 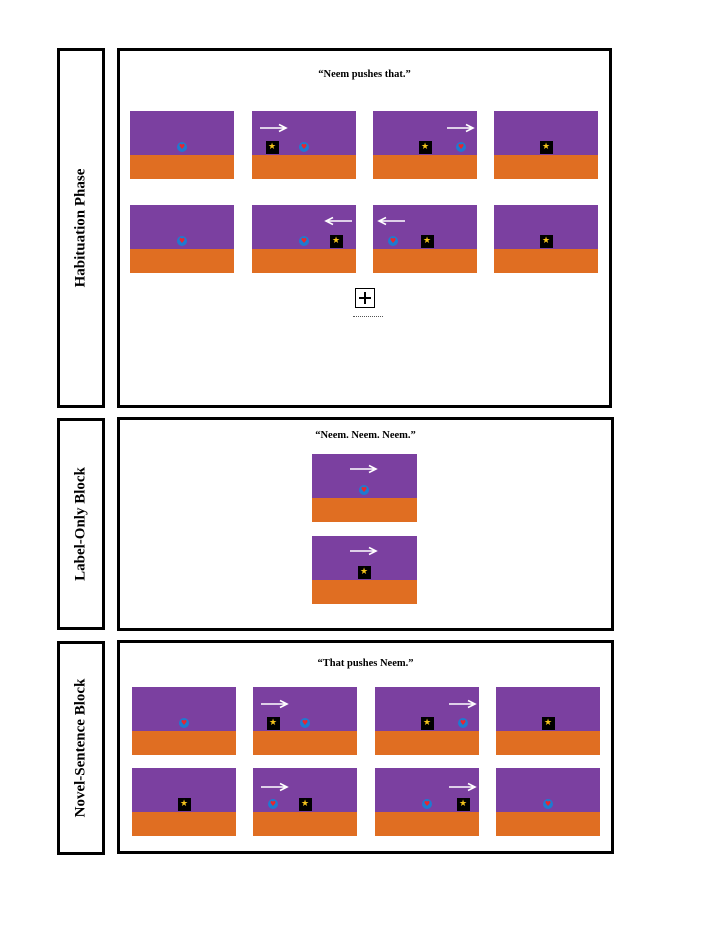 I want to click on novel-sentence-label: Novel-Sentence Block, so click(x=80, y=748).